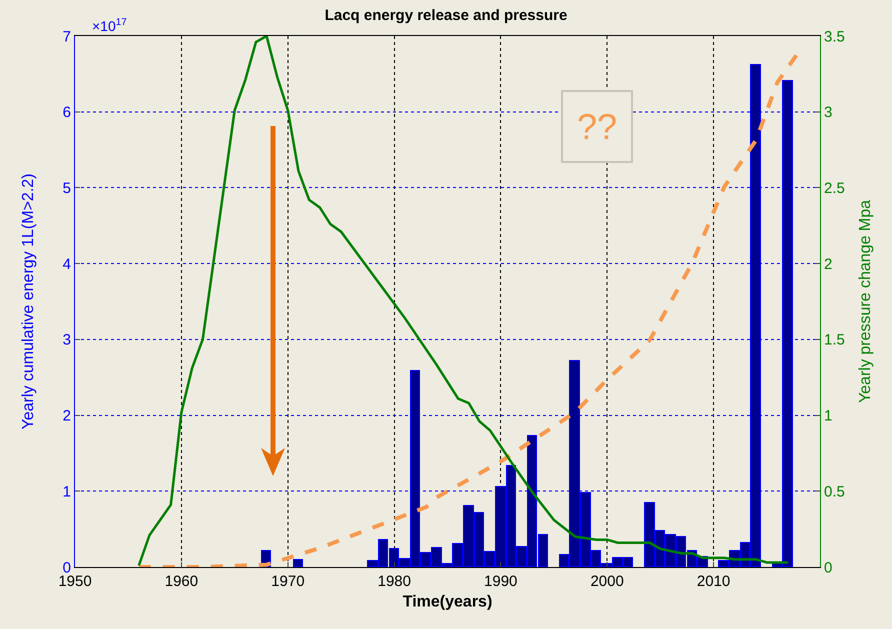  Describe the element at coordinates (828, 113) in the screenshot. I see `y2-tick-label: 3` at that location.